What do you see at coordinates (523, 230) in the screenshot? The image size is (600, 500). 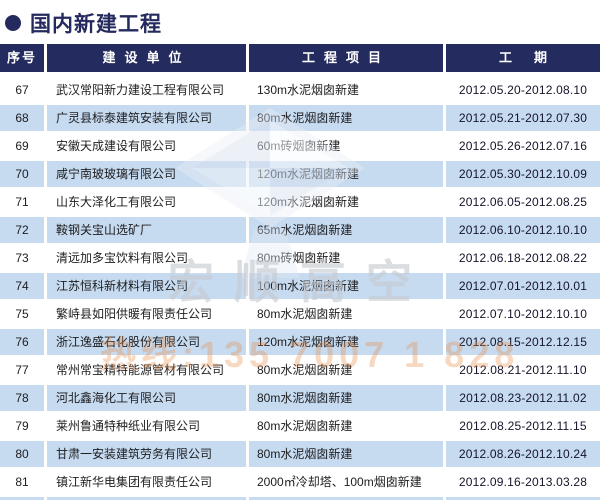 I see `cell-period: 2012.06.10-2012.10.10` at bounding box center [523, 230].